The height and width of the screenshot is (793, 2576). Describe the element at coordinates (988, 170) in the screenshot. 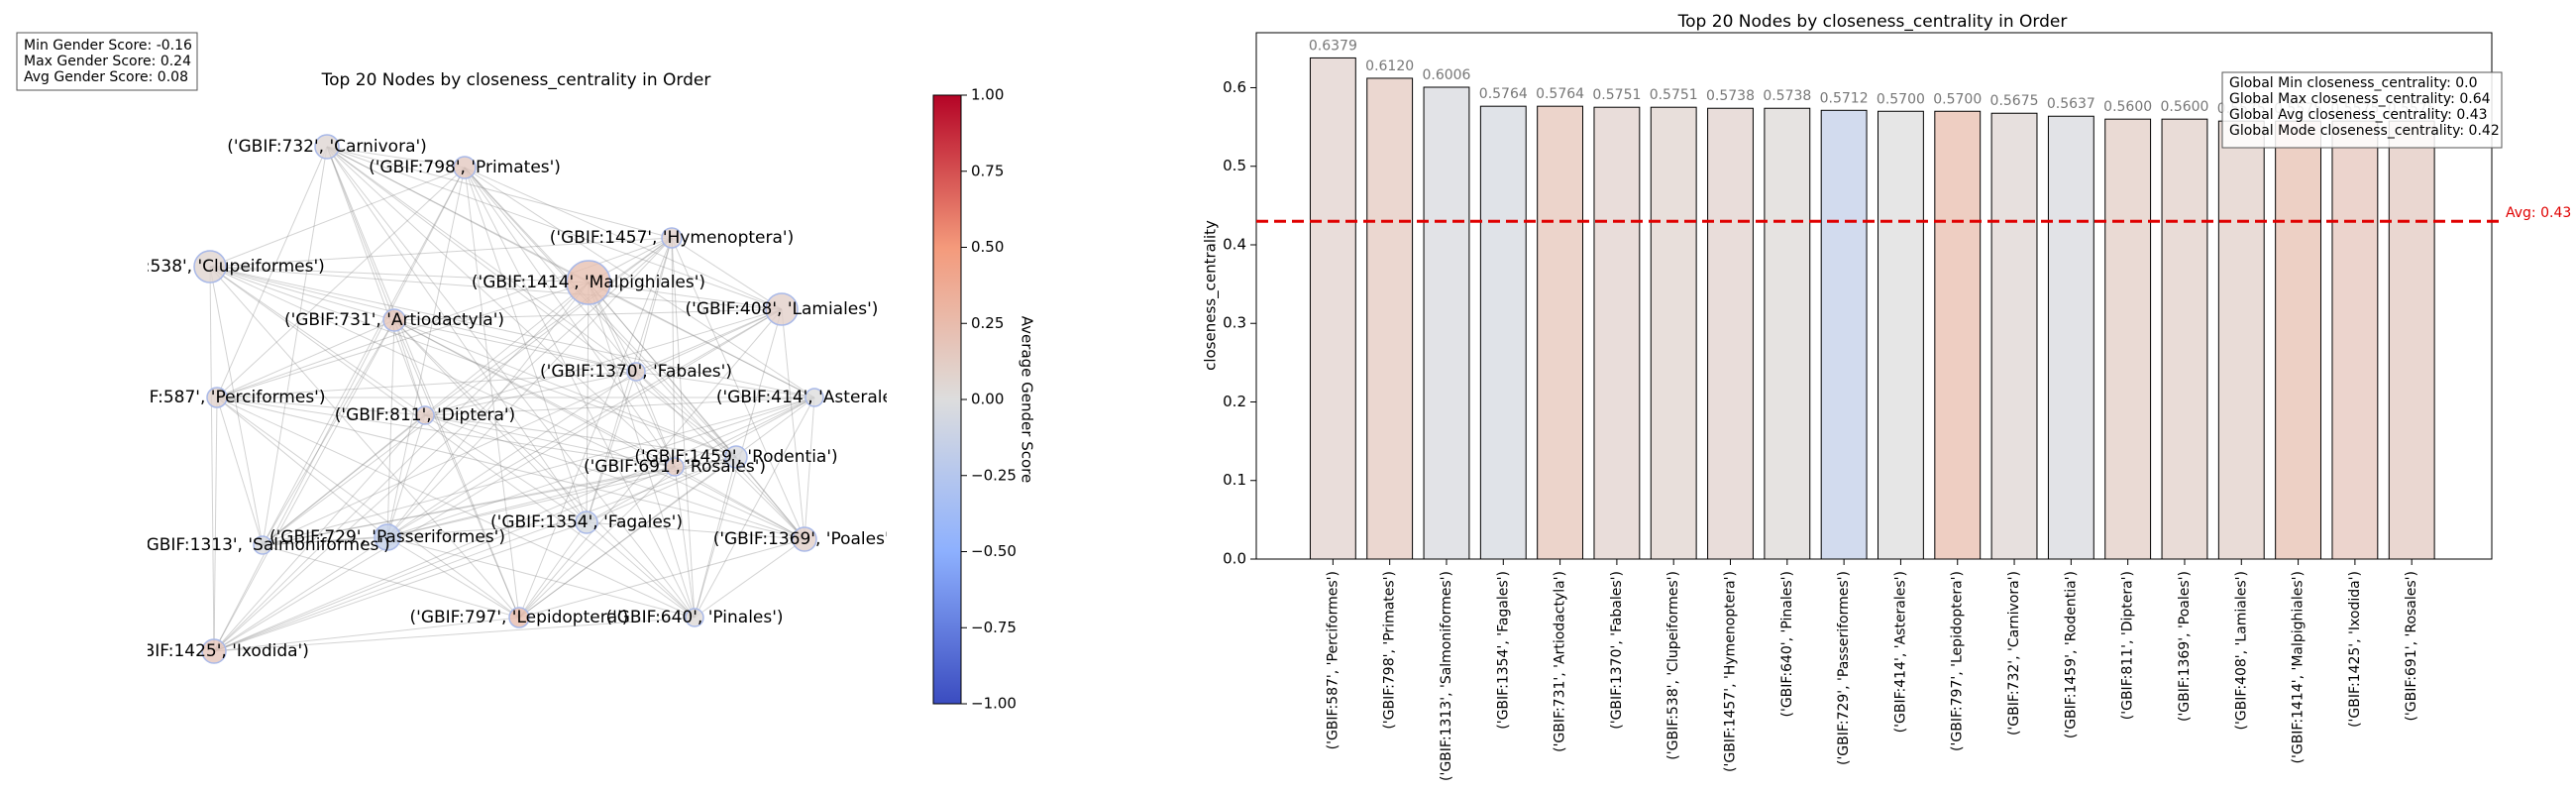

I see `colorbar-tick-label: 0.75` at that location.